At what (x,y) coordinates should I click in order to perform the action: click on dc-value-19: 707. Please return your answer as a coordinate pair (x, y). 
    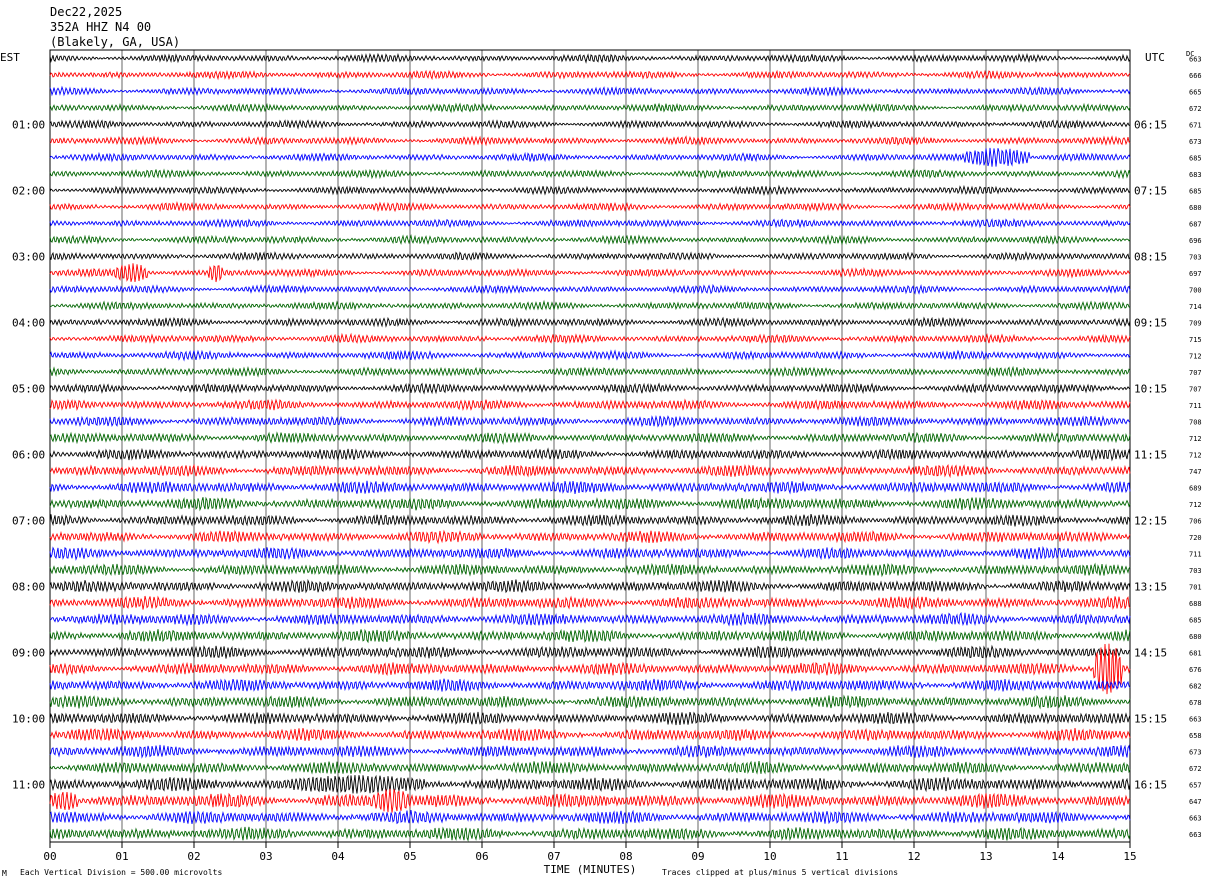
    Looking at the image, I should click on (1195, 373).